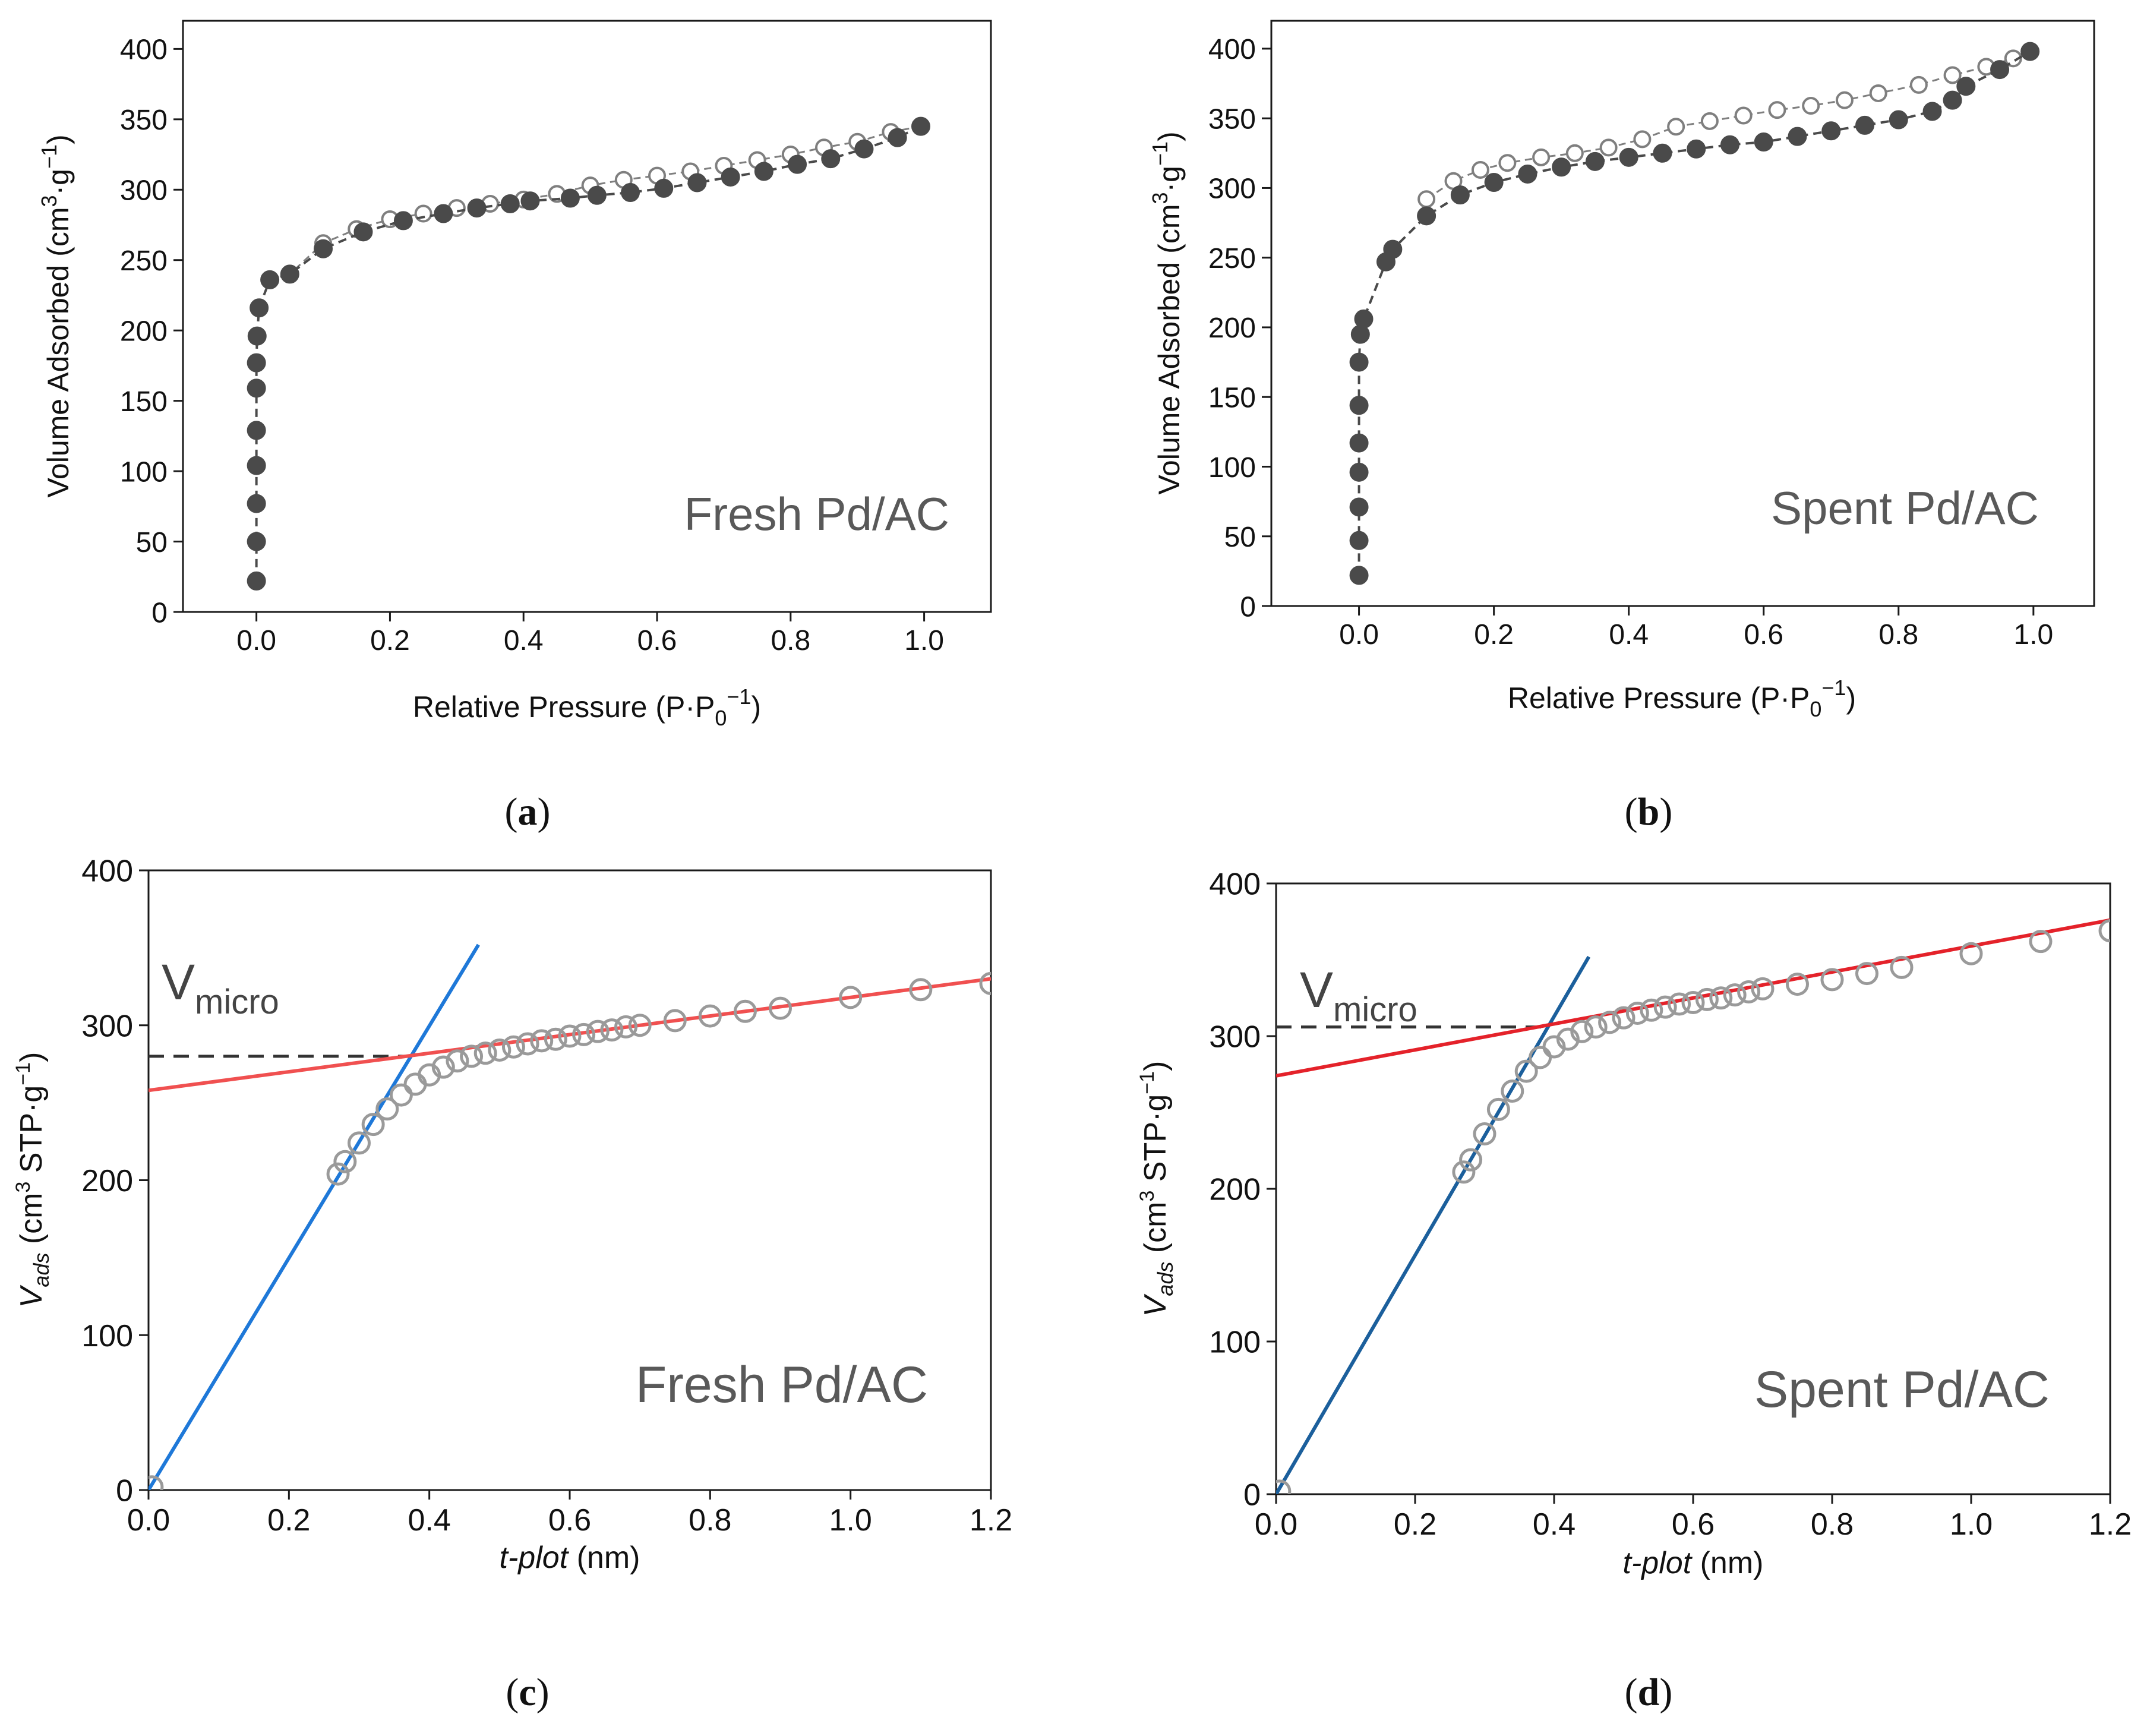 Image resolution: width=2147 pixels, height=1736 pixels. What do you see at coordinates (535, 1558) in the screenshot?
I see `xlabel-italic: t-plot` at bounding box center [535, 1558].